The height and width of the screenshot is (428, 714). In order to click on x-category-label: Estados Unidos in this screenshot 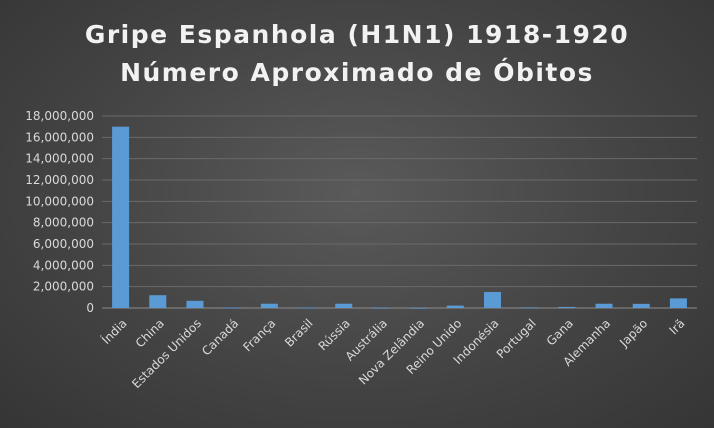, I will do `click(166, 353)`.